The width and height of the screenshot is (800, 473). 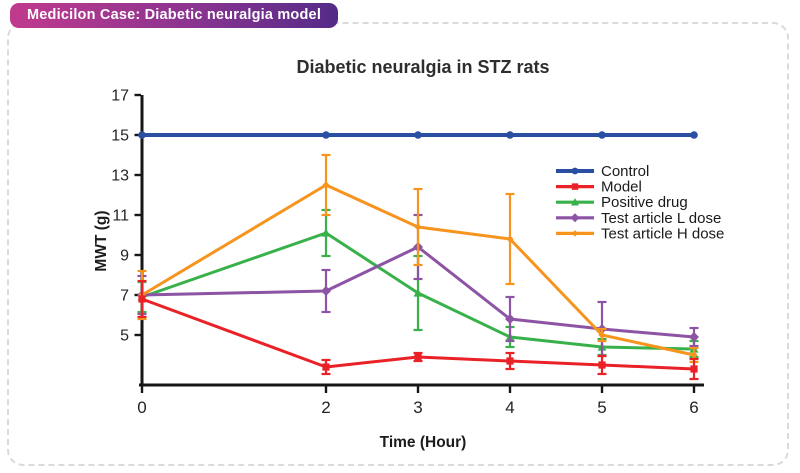 I want to click on y-tick-label: 15, so click(x=120, y=136).